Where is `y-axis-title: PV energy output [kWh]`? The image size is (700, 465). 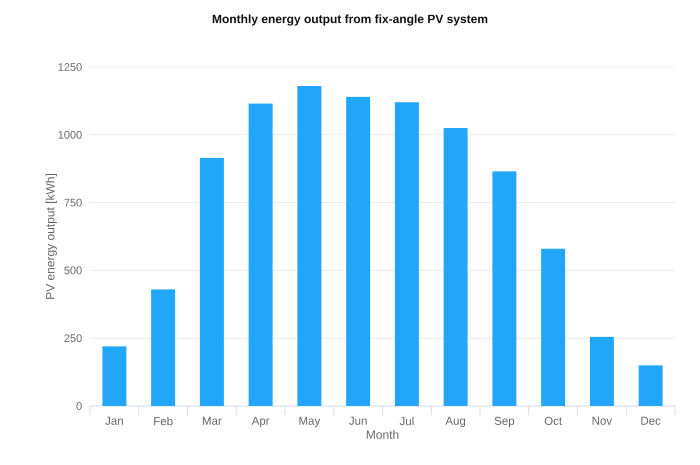 y-axis-title: PV energy output [kWh] is located at coordinates (51, 236).